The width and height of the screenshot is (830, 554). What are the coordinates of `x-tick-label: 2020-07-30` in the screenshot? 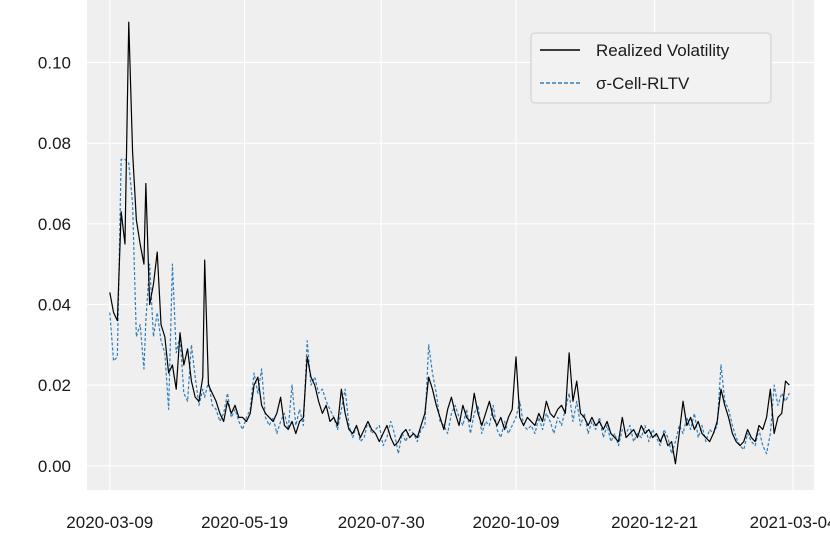 It's located at (381, 522).